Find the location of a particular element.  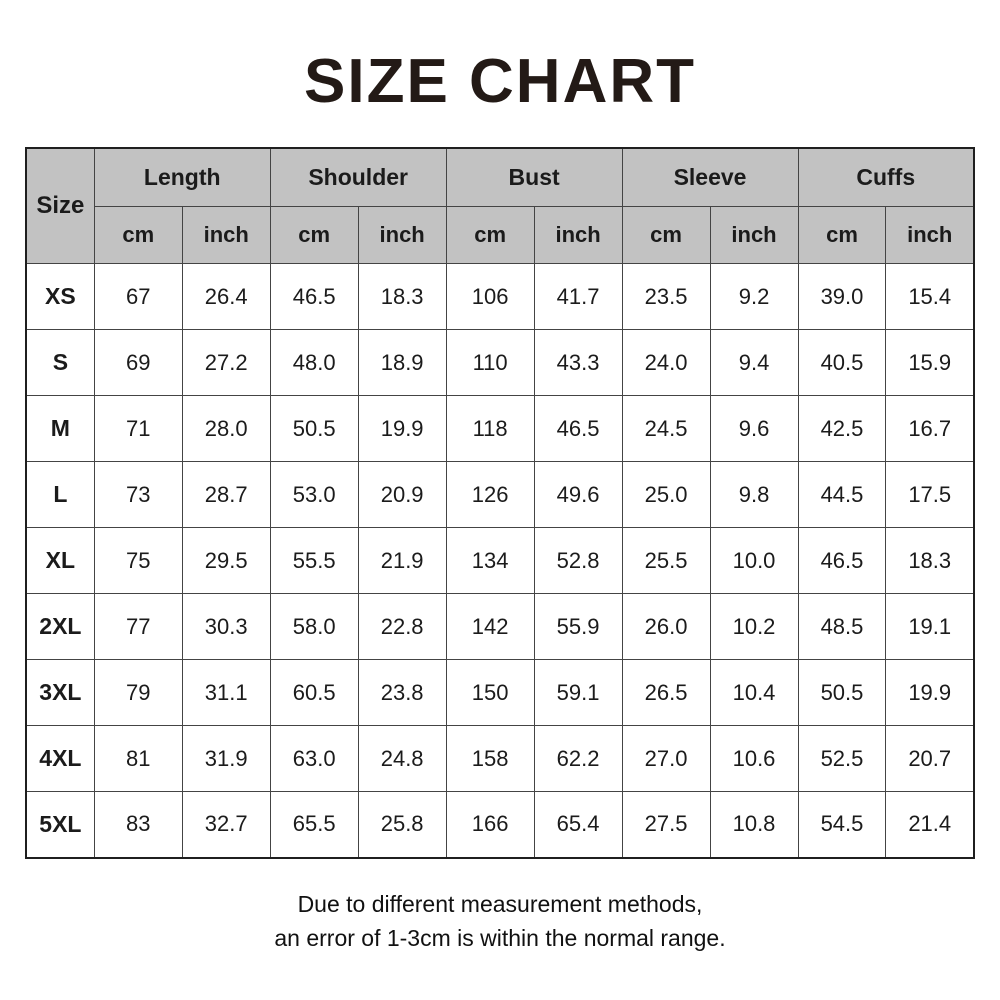

table-row: 4XL 81 31.9 63.0 24.8 158 62.2 27.0 10.6 52.5 20.7 is located at coordinates (500, 758).